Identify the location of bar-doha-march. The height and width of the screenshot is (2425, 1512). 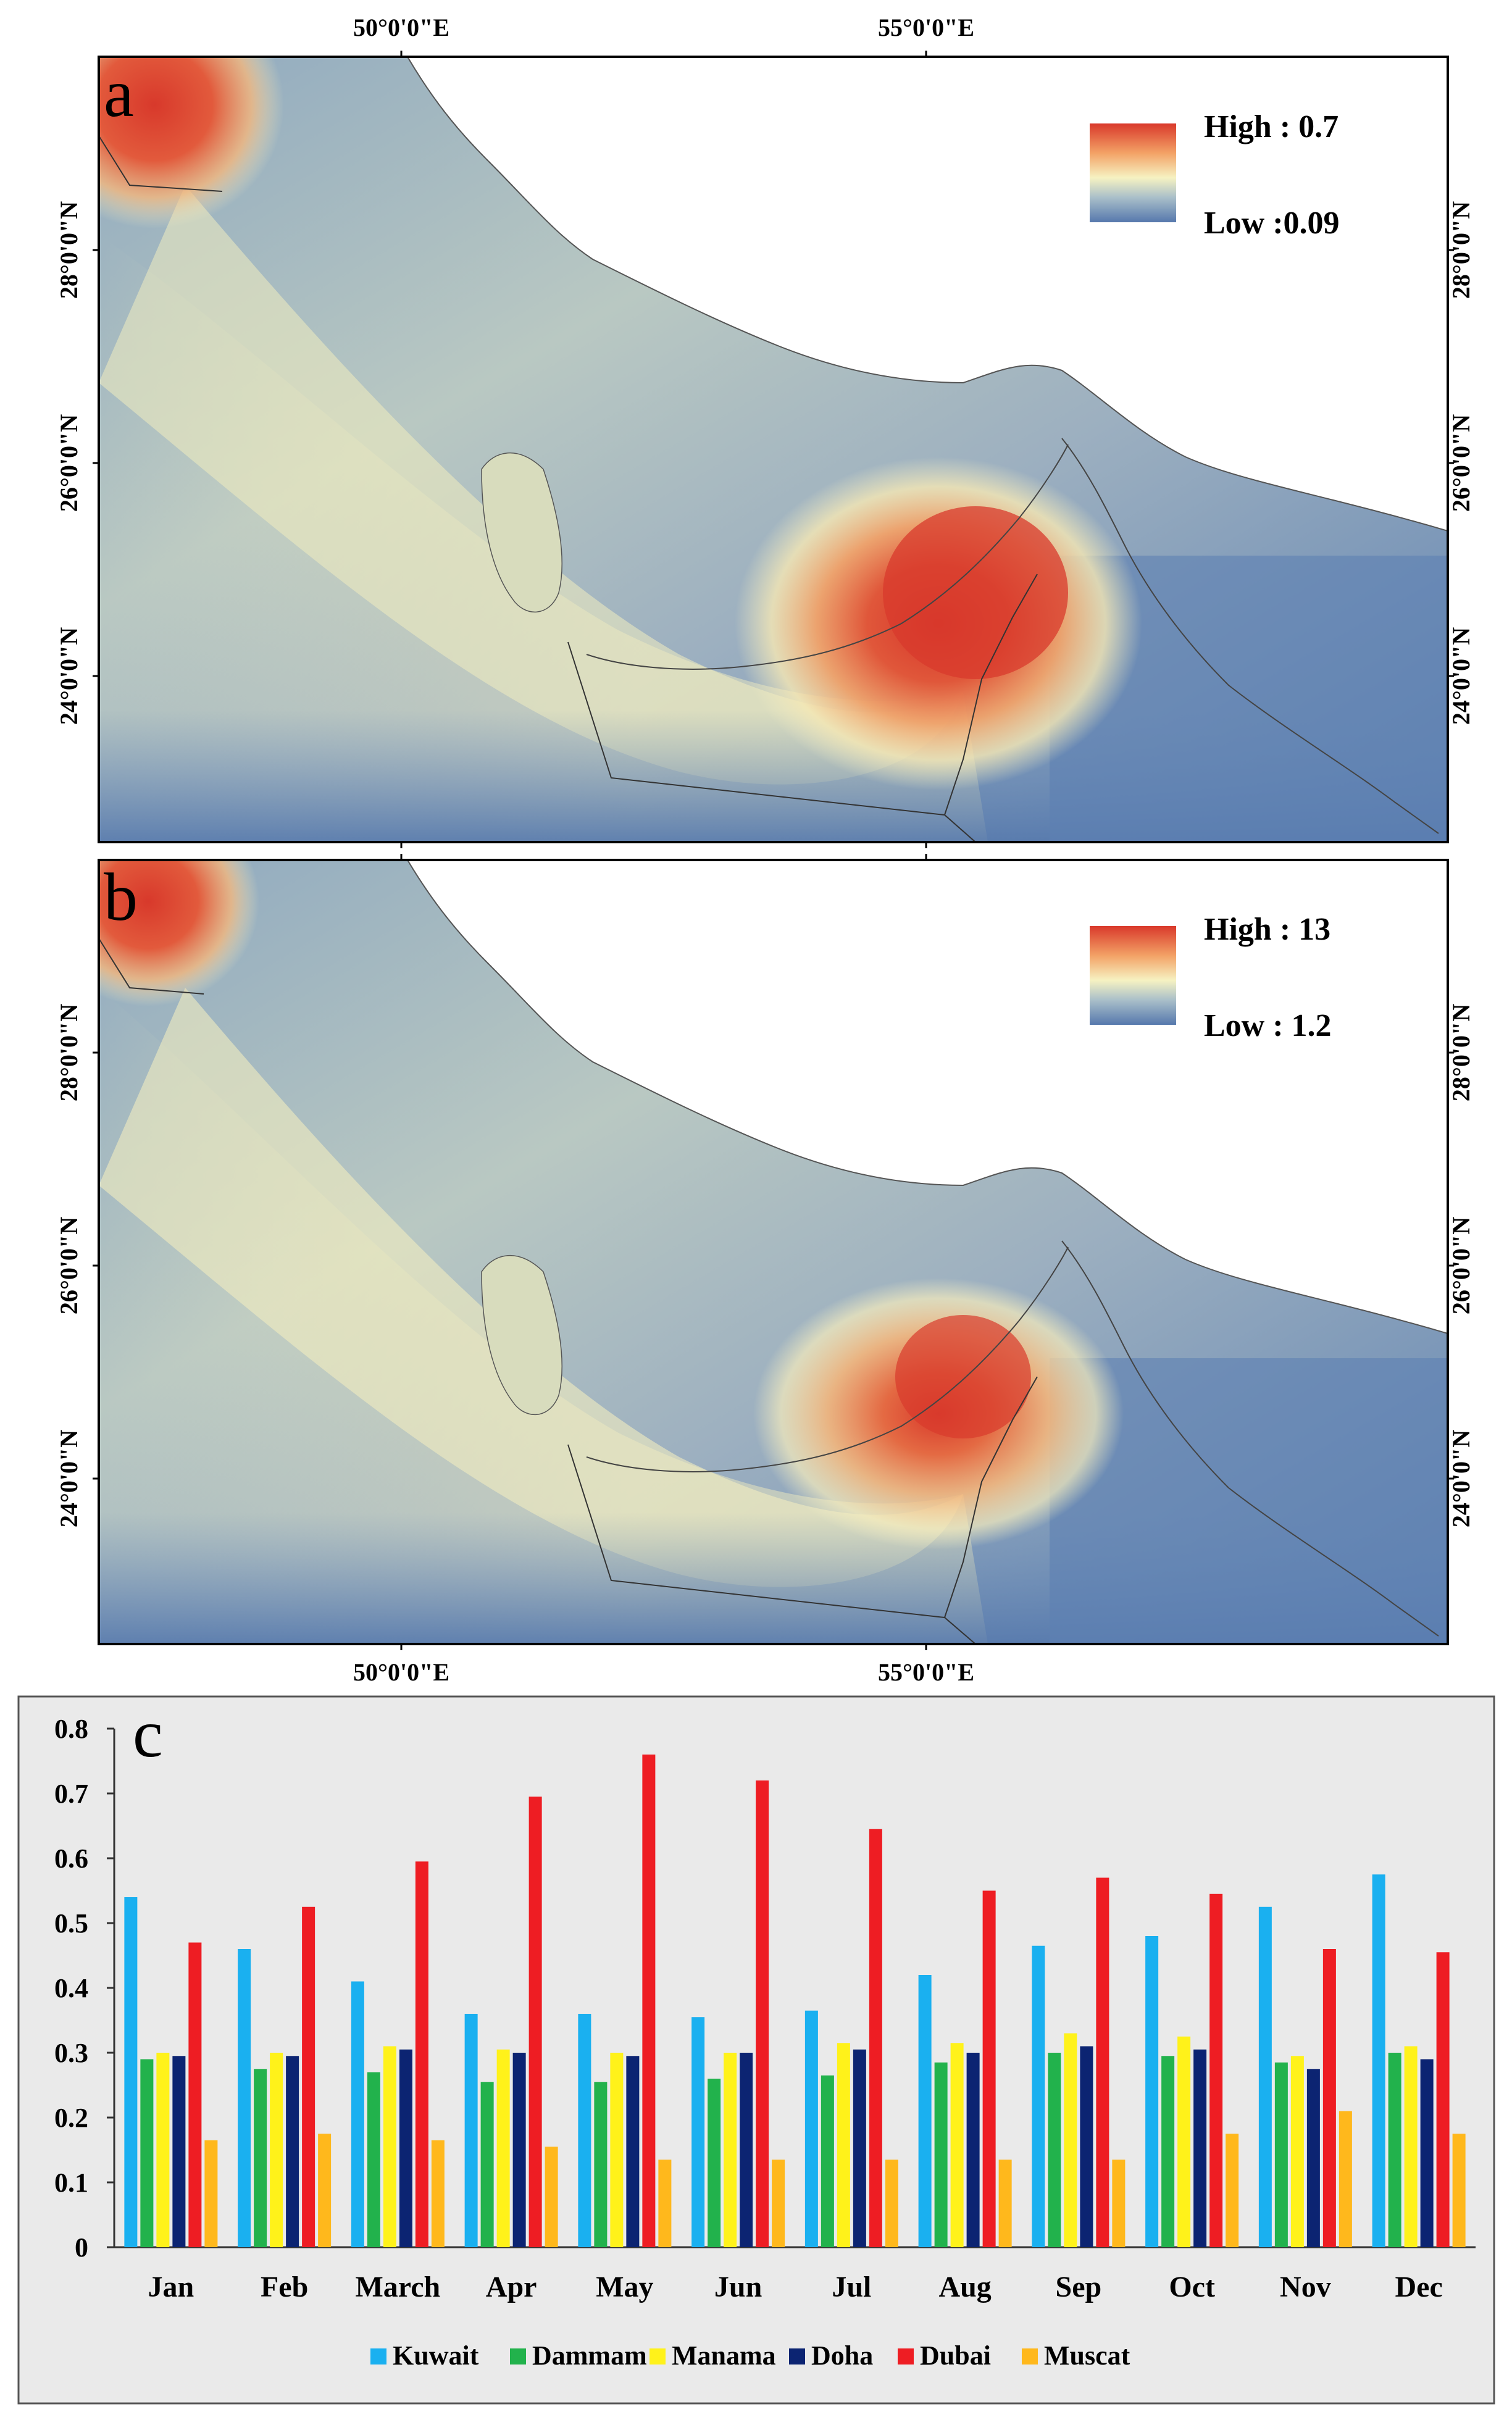
(405, 2148).